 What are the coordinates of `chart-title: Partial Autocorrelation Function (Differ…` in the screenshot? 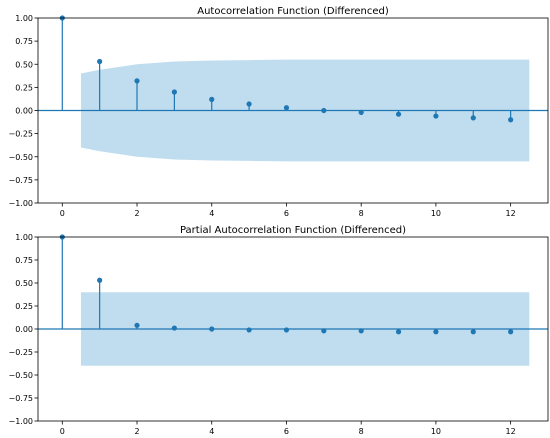 It's located at (293, 230).